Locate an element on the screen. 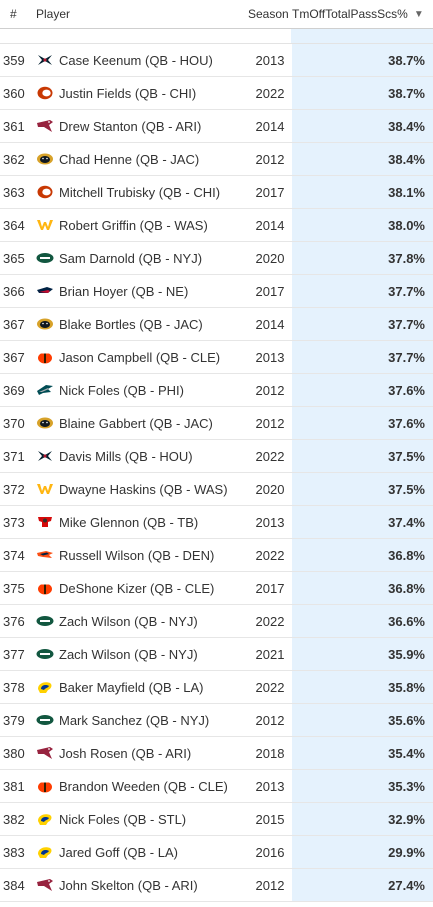  table-row: 371 Davis Mills (QB - HOU) 2022 37.5% is located at coordinates (216, 456).